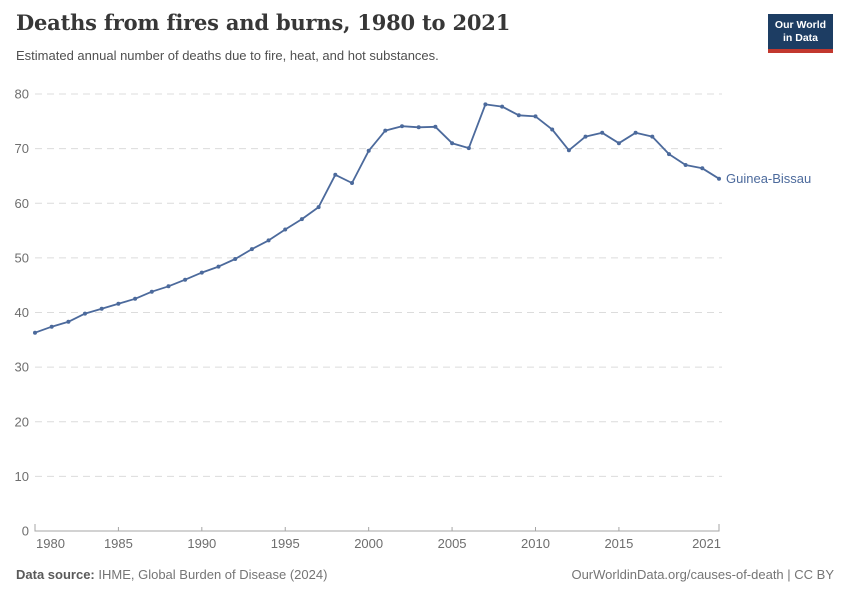  I want to click on x-tick-label: 1995, so click(285, 543).